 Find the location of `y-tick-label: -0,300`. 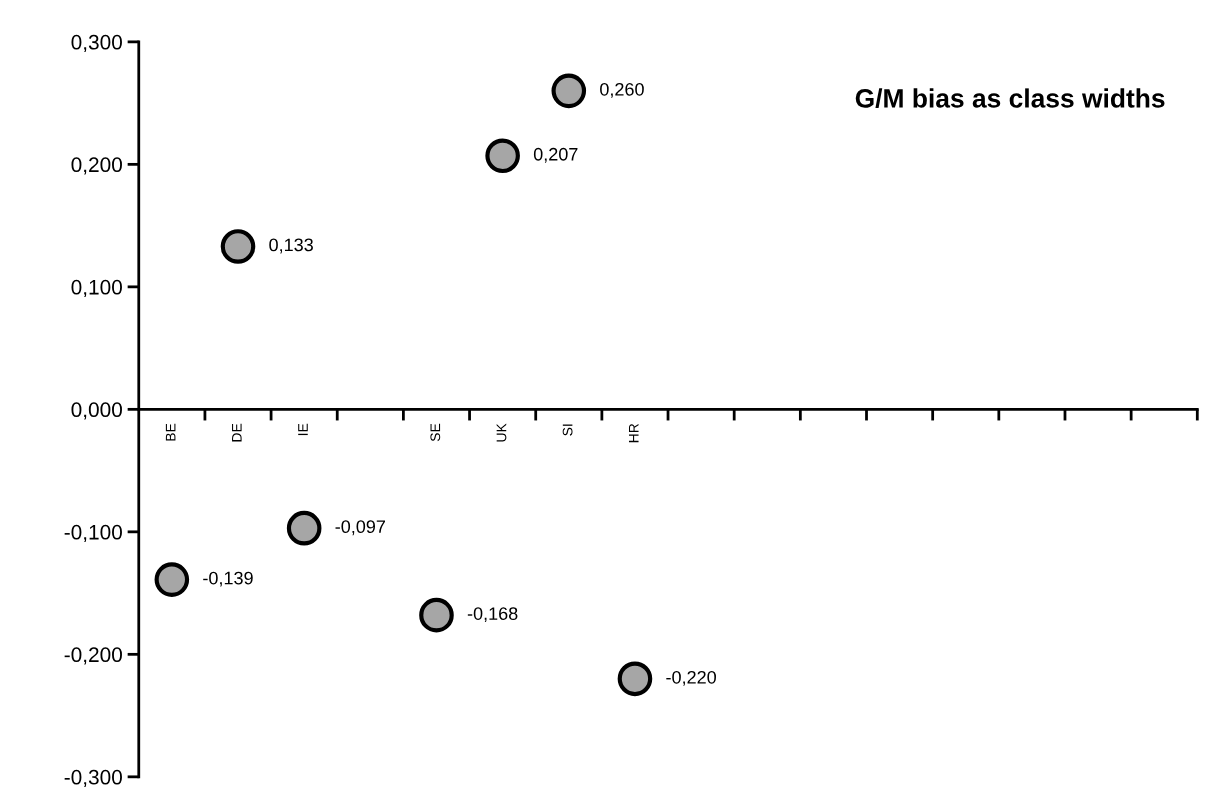

y-tick-label: -0,300 is located at coordinates (93, 778).